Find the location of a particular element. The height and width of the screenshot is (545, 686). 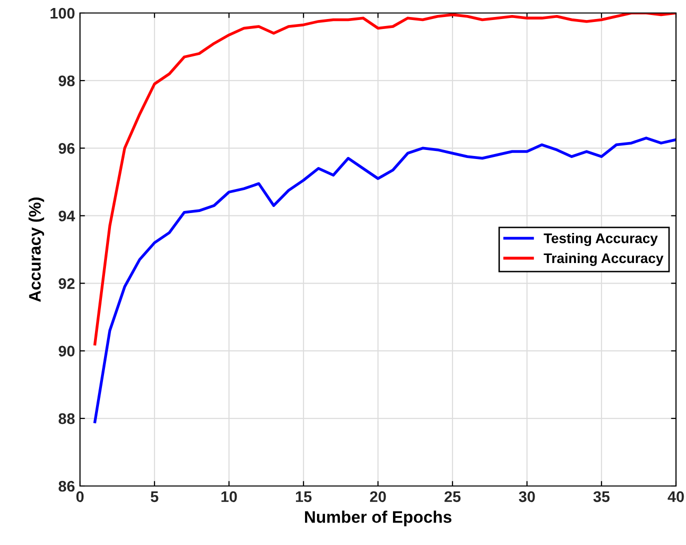

y-tick-label: 100 is located at coordinates (62, 13).